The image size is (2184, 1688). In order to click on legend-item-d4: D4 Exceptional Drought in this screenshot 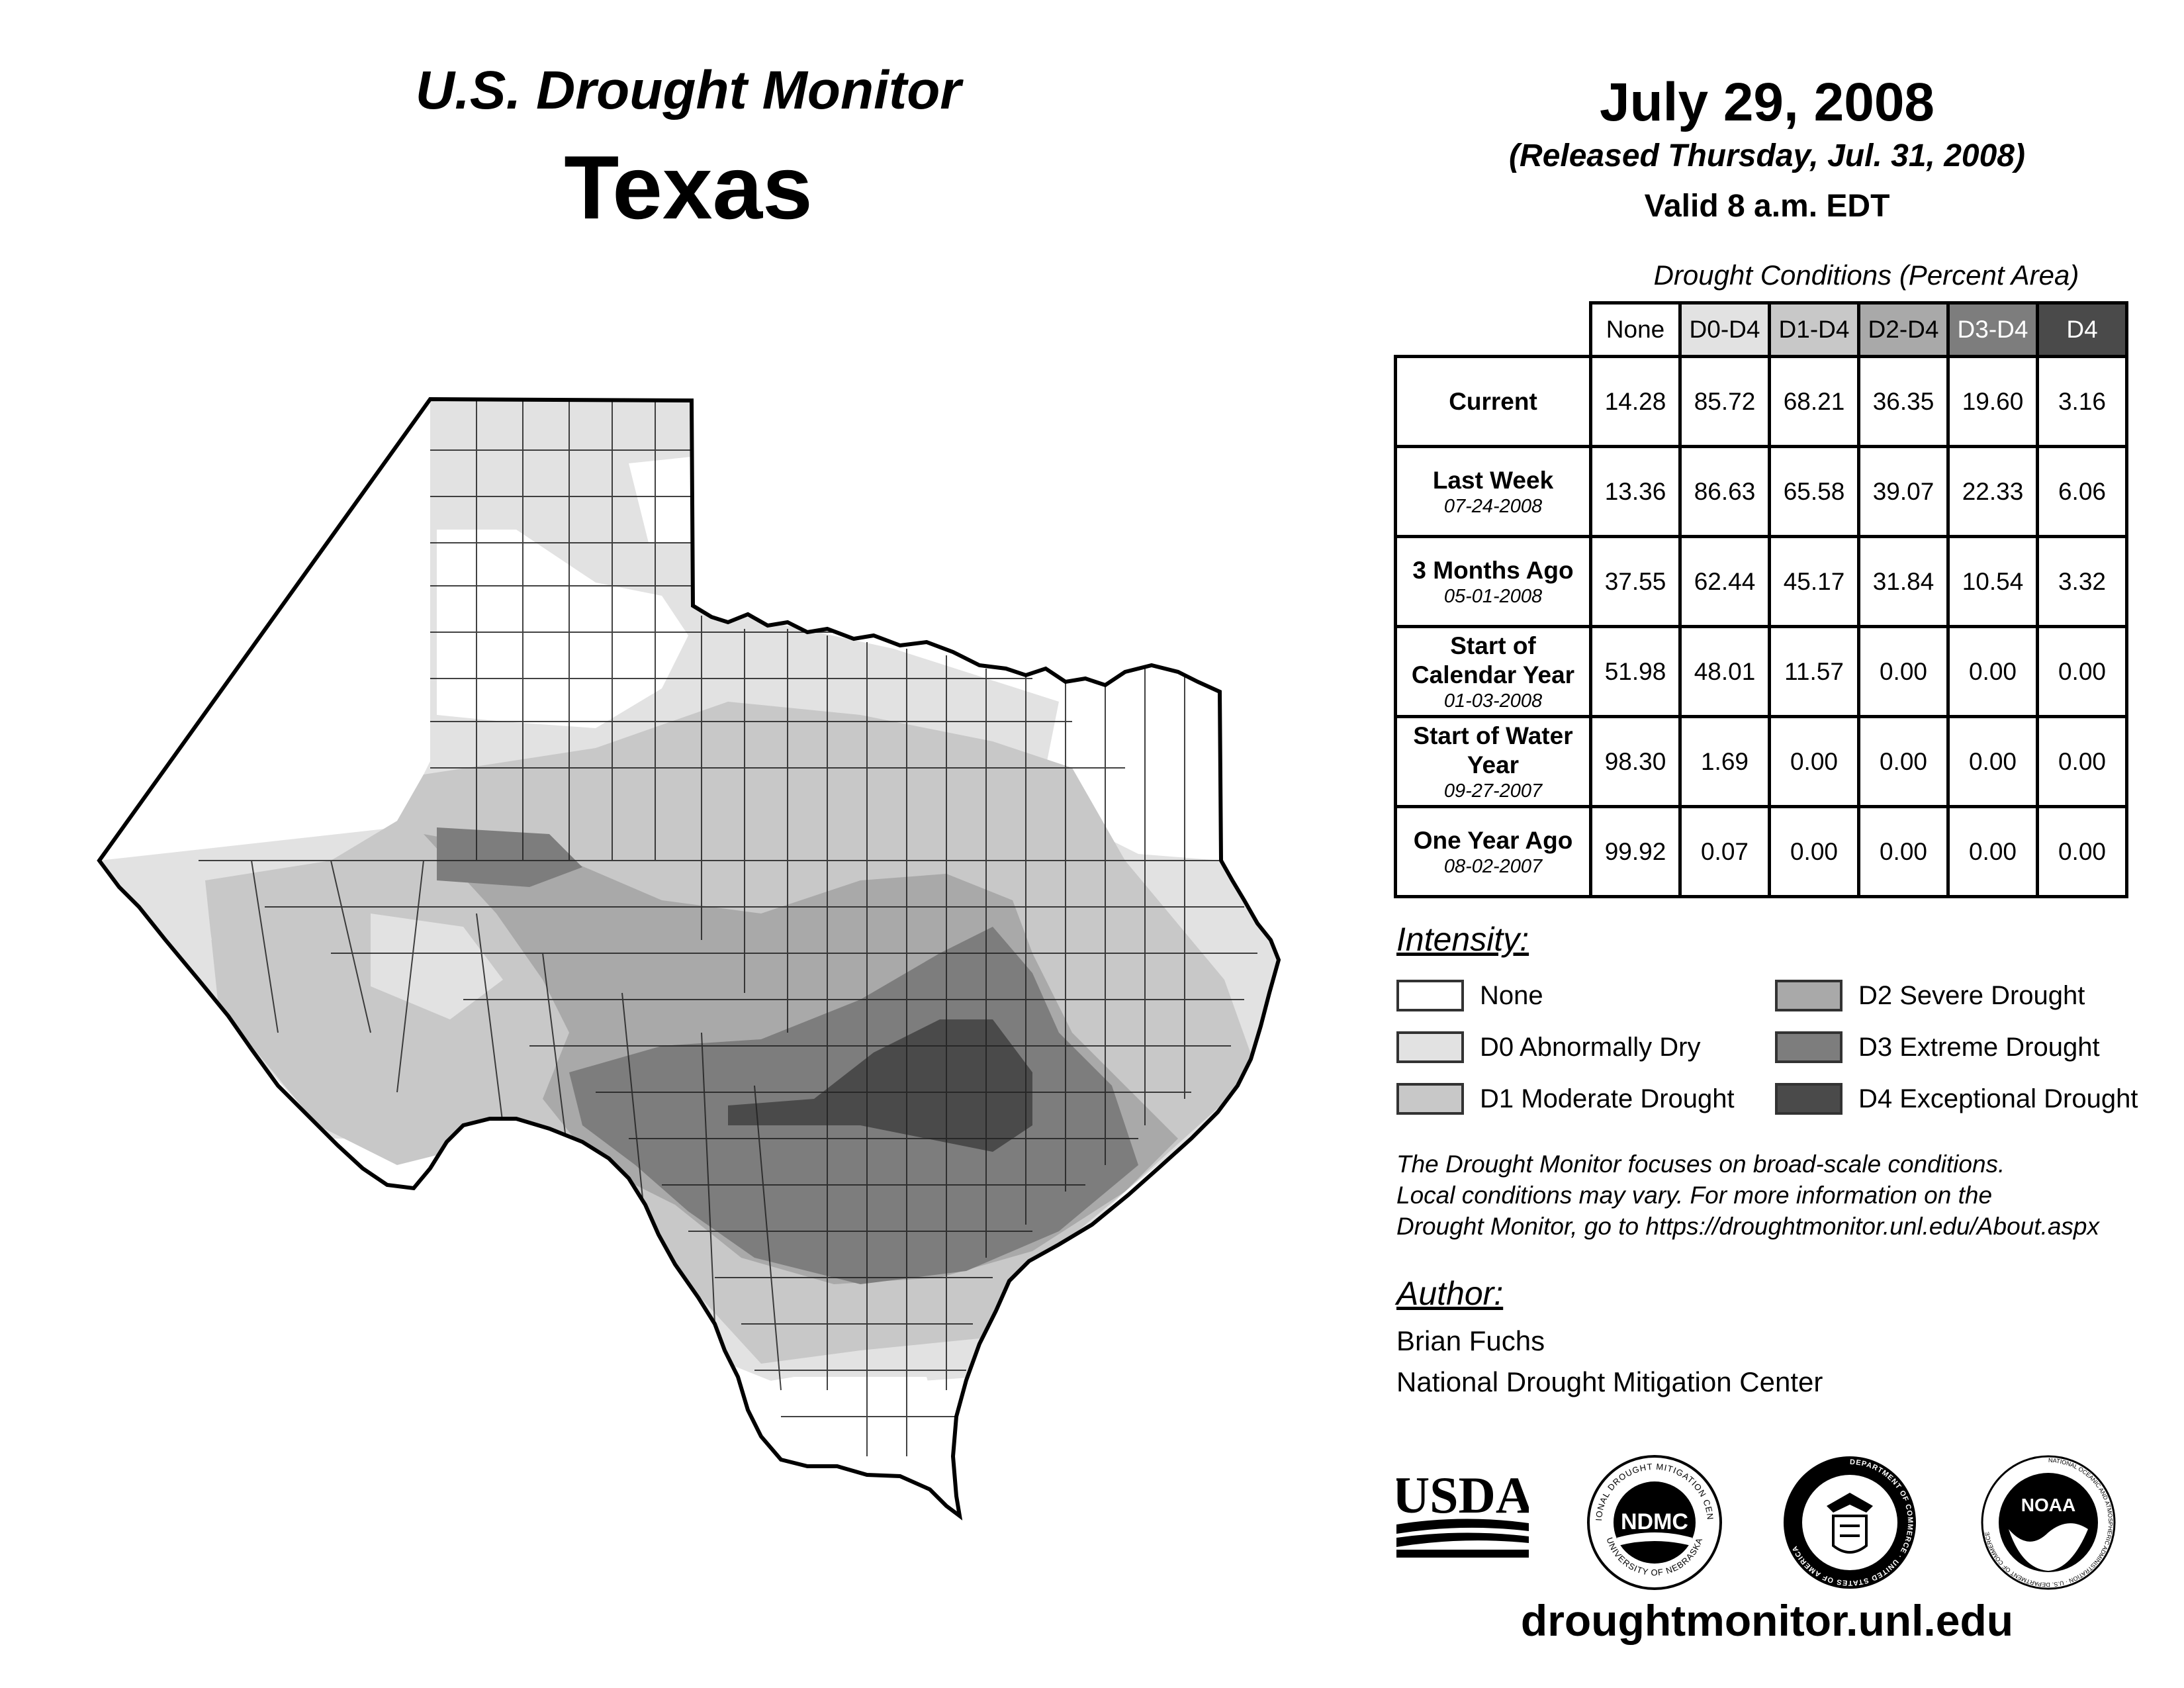, I will do `click(1957, 1099)`.